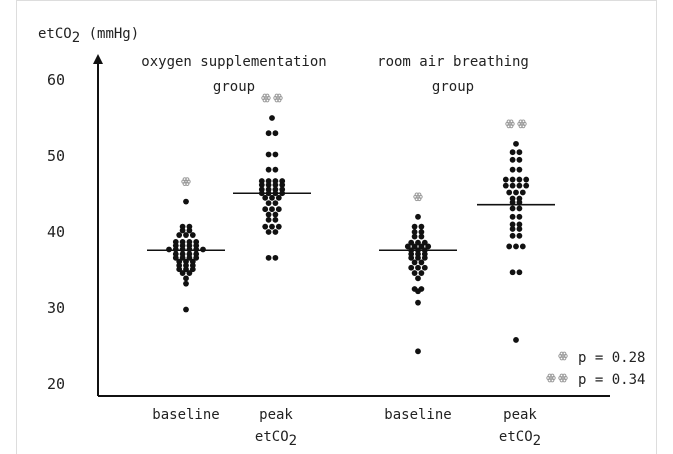 The width and height of the screenshot is (673, 454). I want to click on median-lines, so click(351, 222).